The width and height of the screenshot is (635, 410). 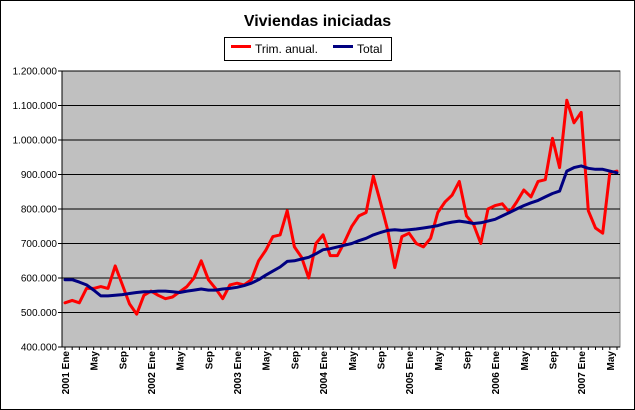 I want to click on x-tick-label: 2005 Ene, so click(x=410, y=373).